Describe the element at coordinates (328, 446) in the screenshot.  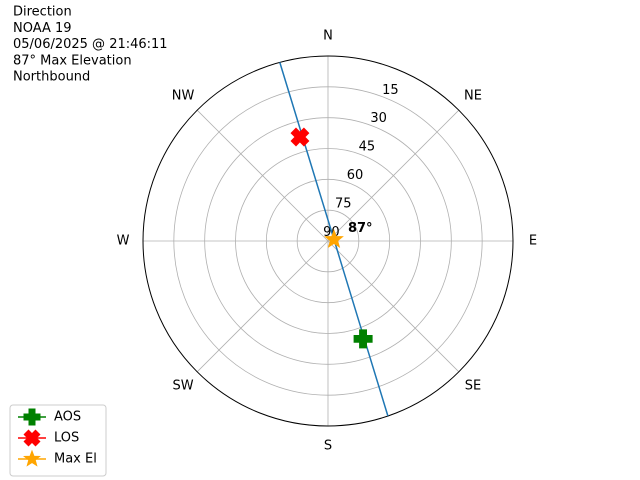
I see `angle-tick-label: S` at that location.